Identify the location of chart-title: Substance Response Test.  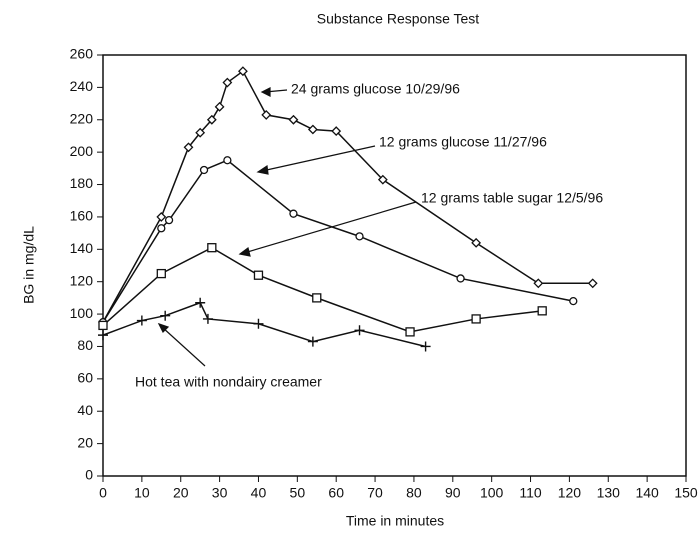
(398, 19).